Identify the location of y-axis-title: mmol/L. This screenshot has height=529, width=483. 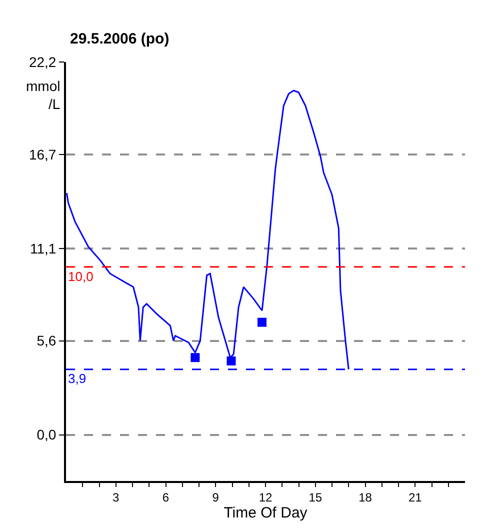
(43, 95).